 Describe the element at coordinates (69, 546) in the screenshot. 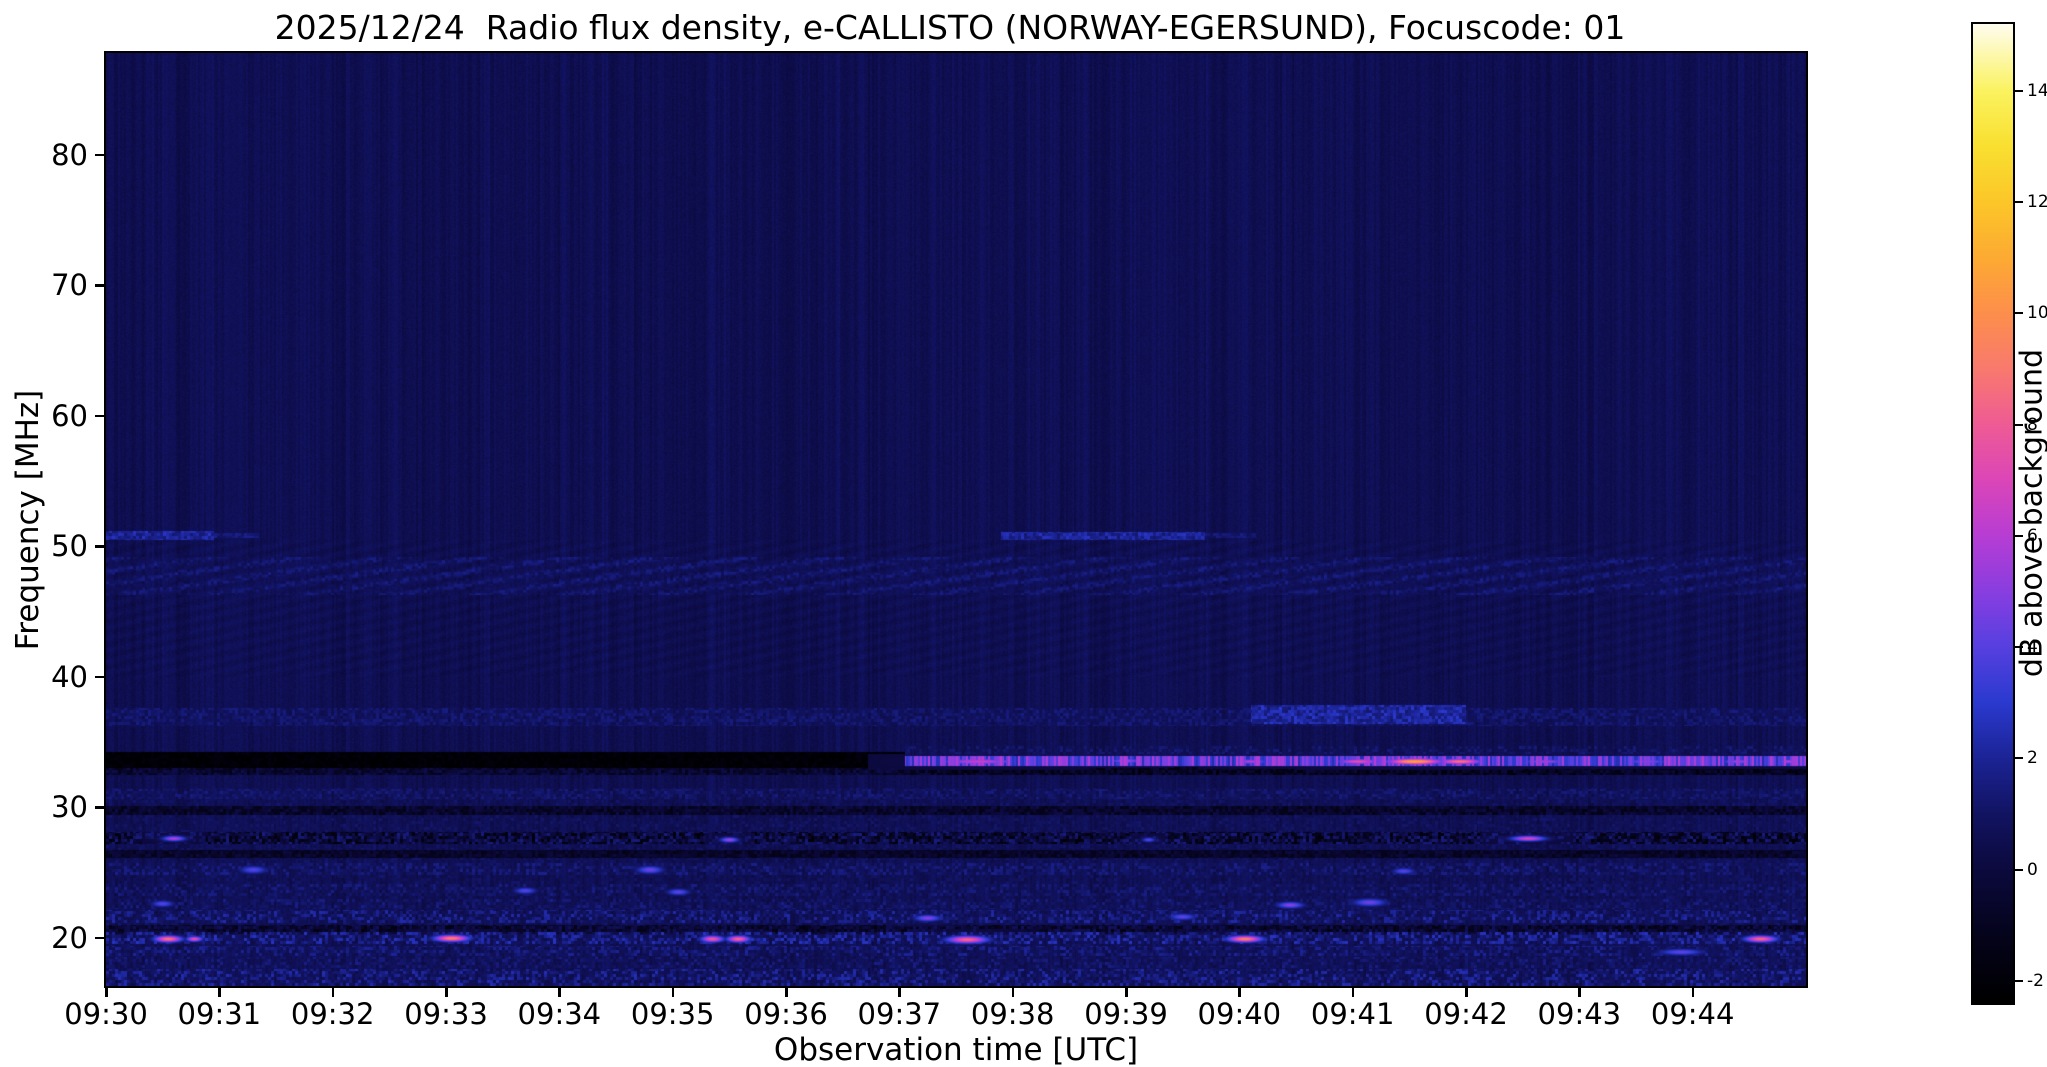

I see `y-tick-label: 50` at that location.